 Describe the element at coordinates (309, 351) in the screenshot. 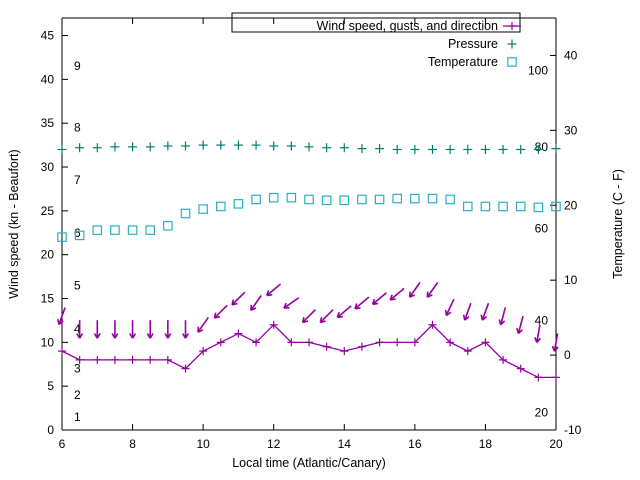

I see `series-wind-speed` at that location.